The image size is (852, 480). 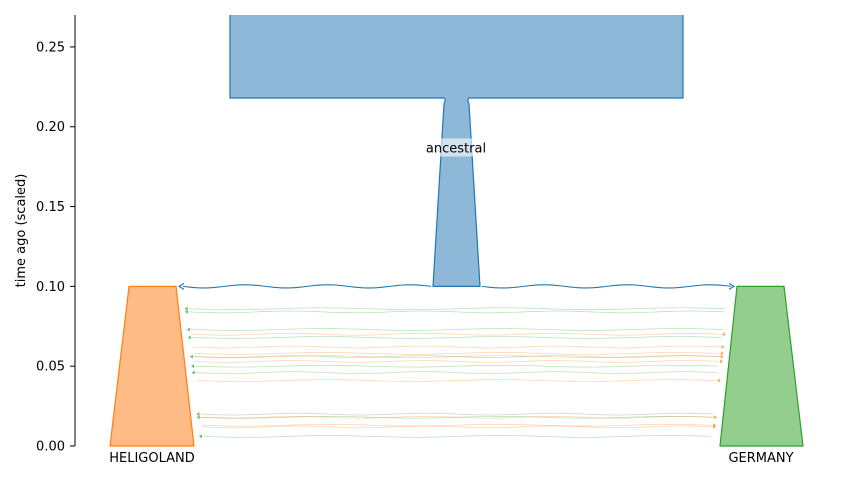 I want to click on deme-heligoland-shape, so click(x=152, y=366).